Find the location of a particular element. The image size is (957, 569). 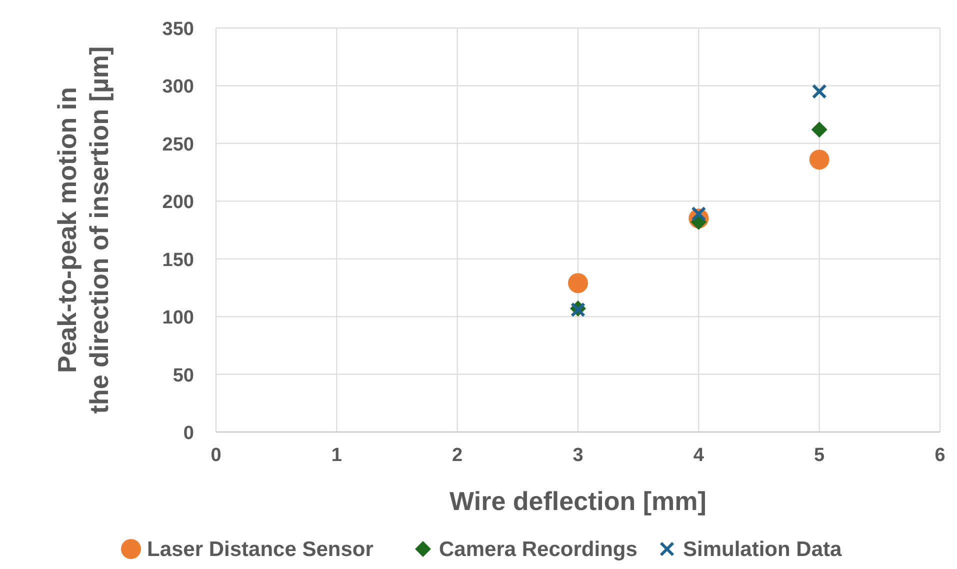

legend-label: Simulation Data is located at coordinates (762, 549).